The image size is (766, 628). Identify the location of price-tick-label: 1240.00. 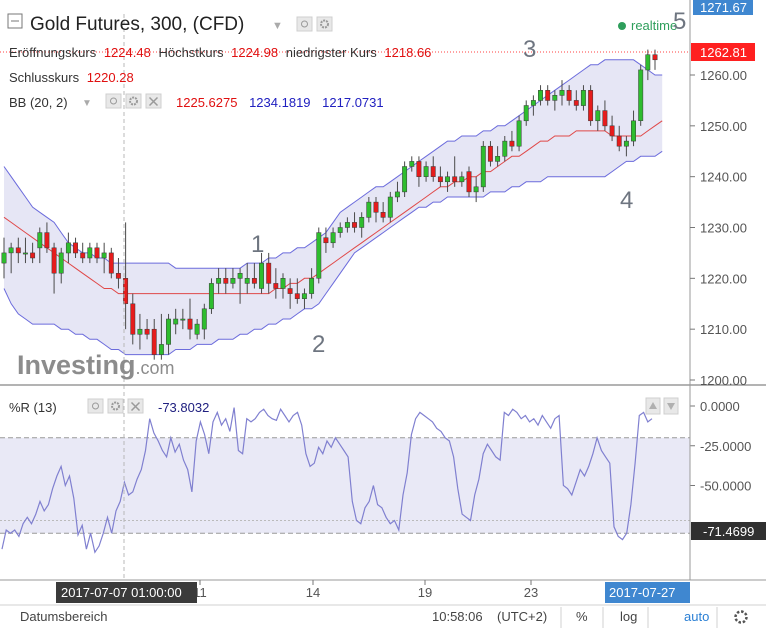
(723, 177).